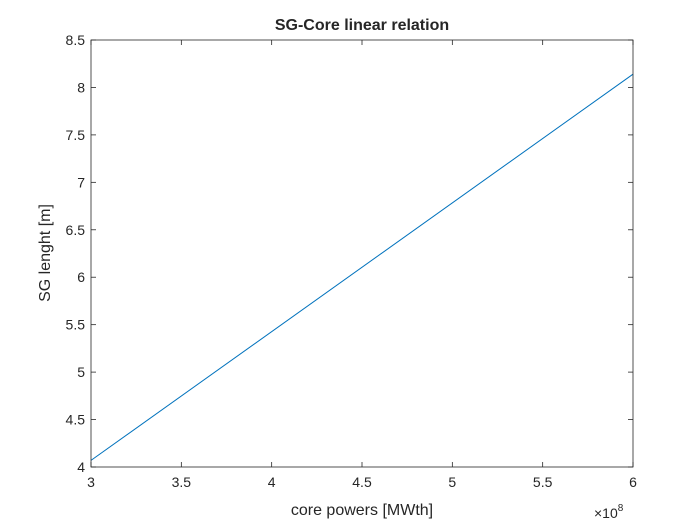 Image resolution: width=700 pixels, height=530 pixels. I want to click on y-tick-label: 7.5, so click(76, 135).